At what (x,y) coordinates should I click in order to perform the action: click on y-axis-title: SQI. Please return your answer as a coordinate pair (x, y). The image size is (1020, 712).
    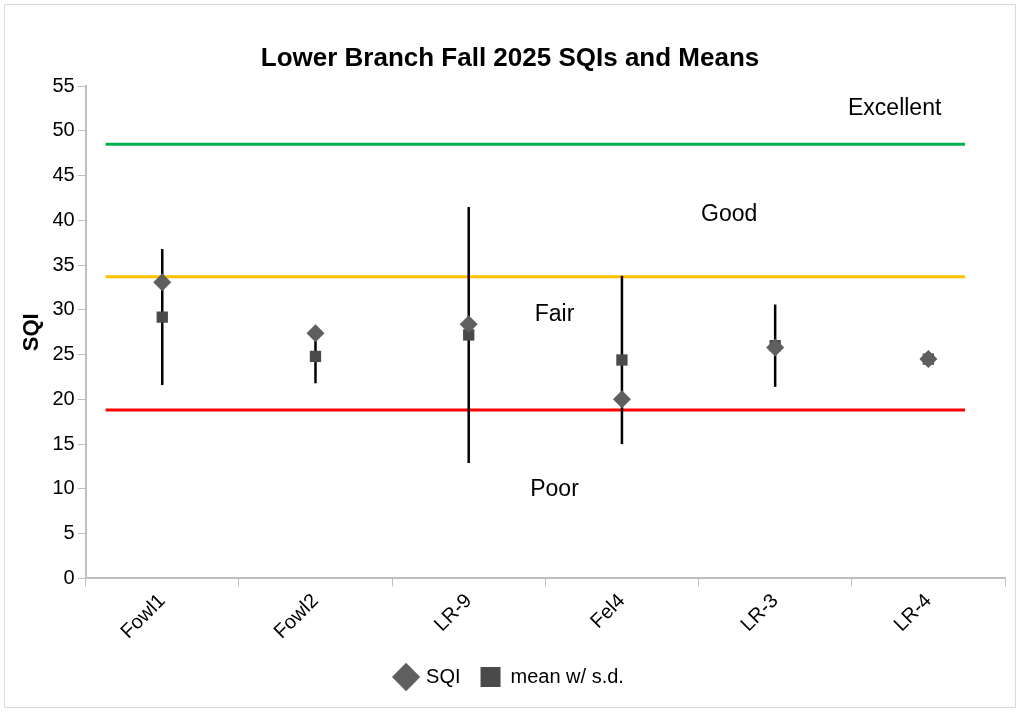
    Looking at the image, I should click on (31, 332).